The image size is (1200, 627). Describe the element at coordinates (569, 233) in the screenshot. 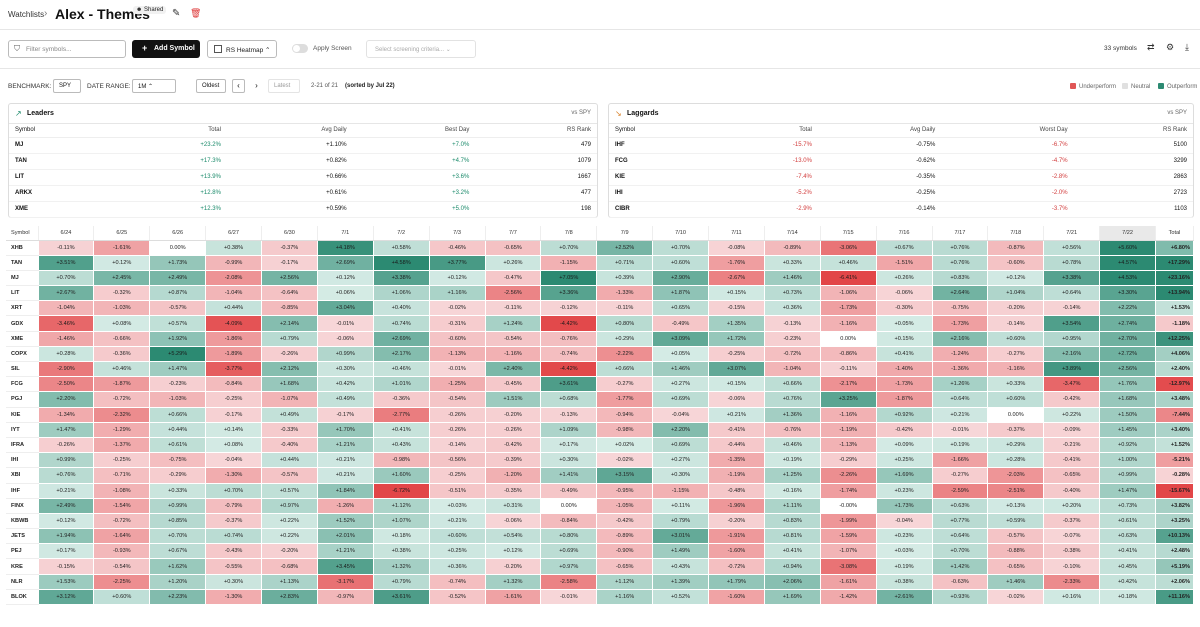

I see `date-column-header: 7/8` at that location.